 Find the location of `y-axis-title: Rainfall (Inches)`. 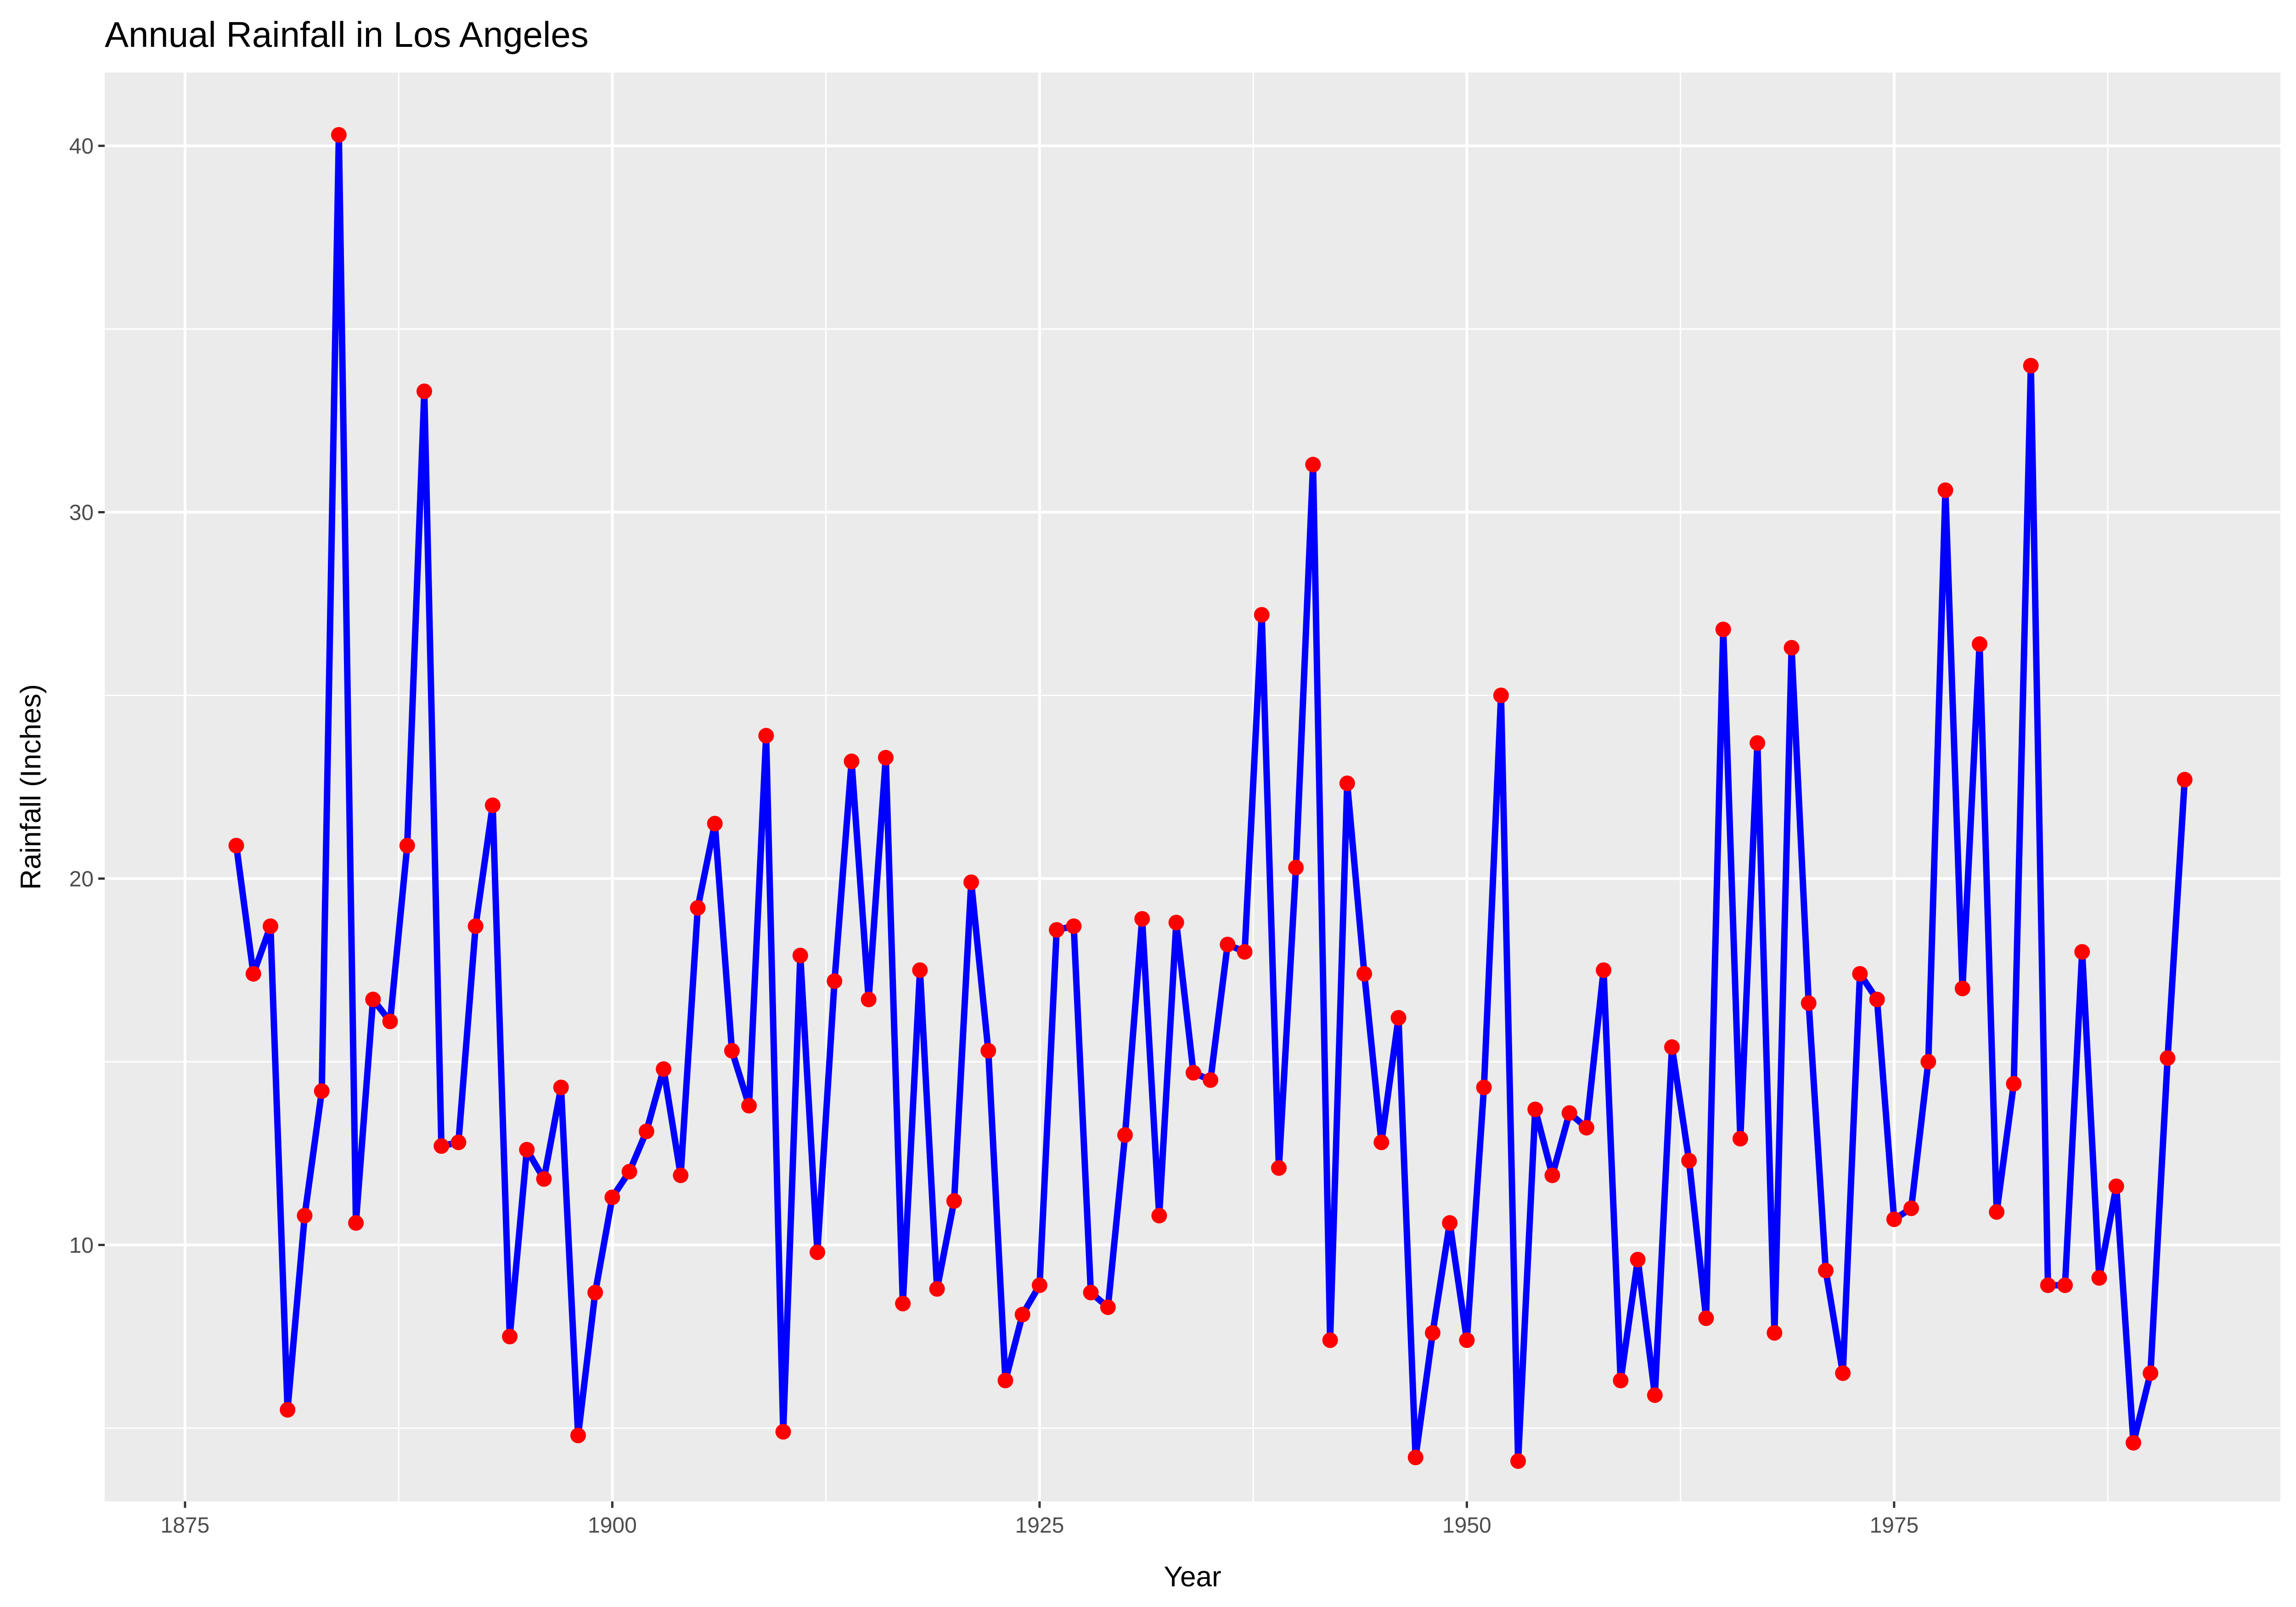

y-axis-title: Rainfall (Inches) is located at coordinates (31, 787).